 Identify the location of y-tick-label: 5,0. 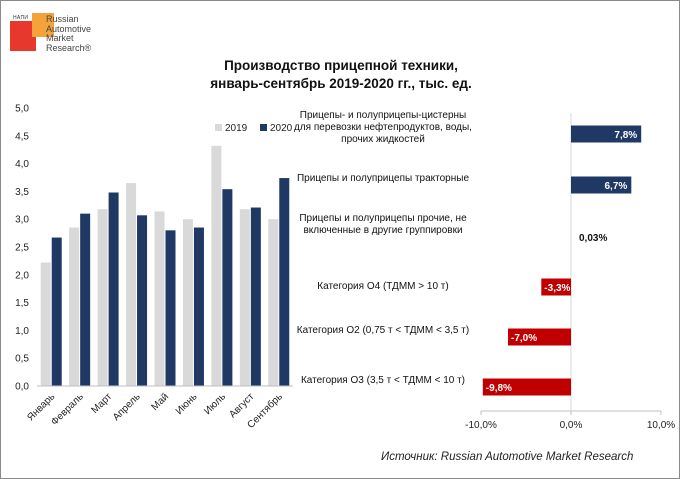
(22, 109).